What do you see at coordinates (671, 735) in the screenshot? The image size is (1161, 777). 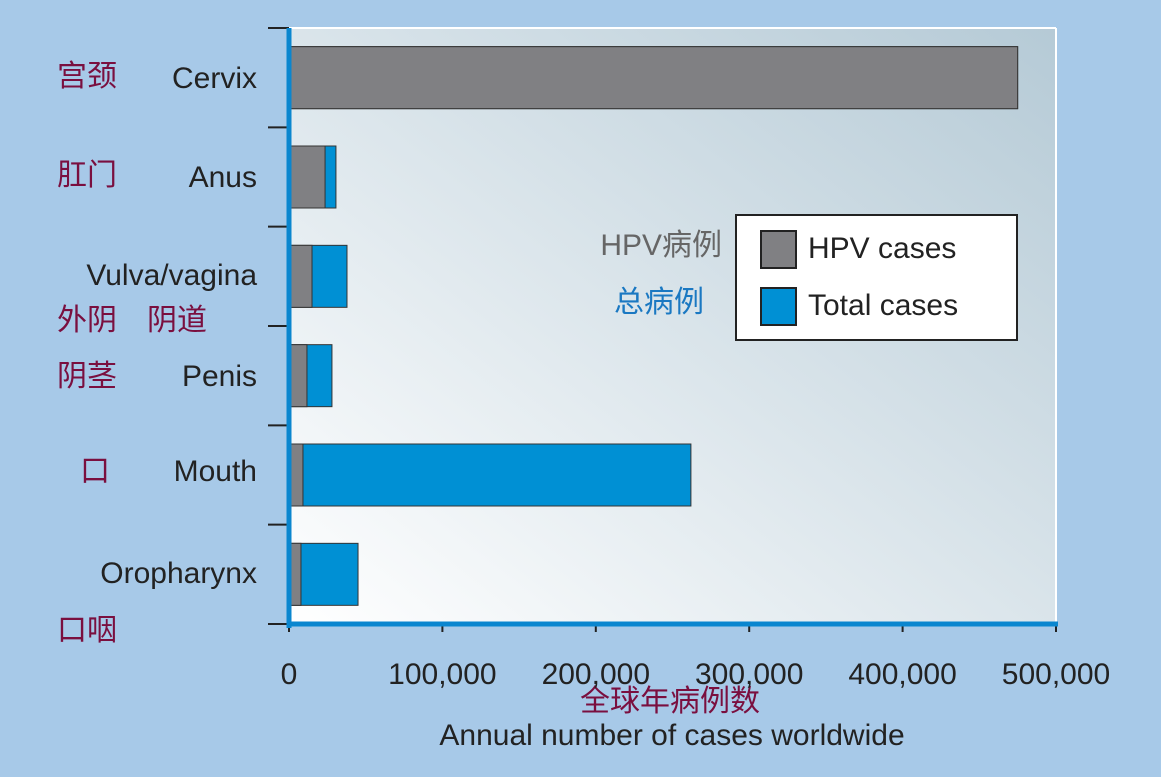 I see `x-axis-label: Annual number of cases worldwide` at bounding box center [671, 735].